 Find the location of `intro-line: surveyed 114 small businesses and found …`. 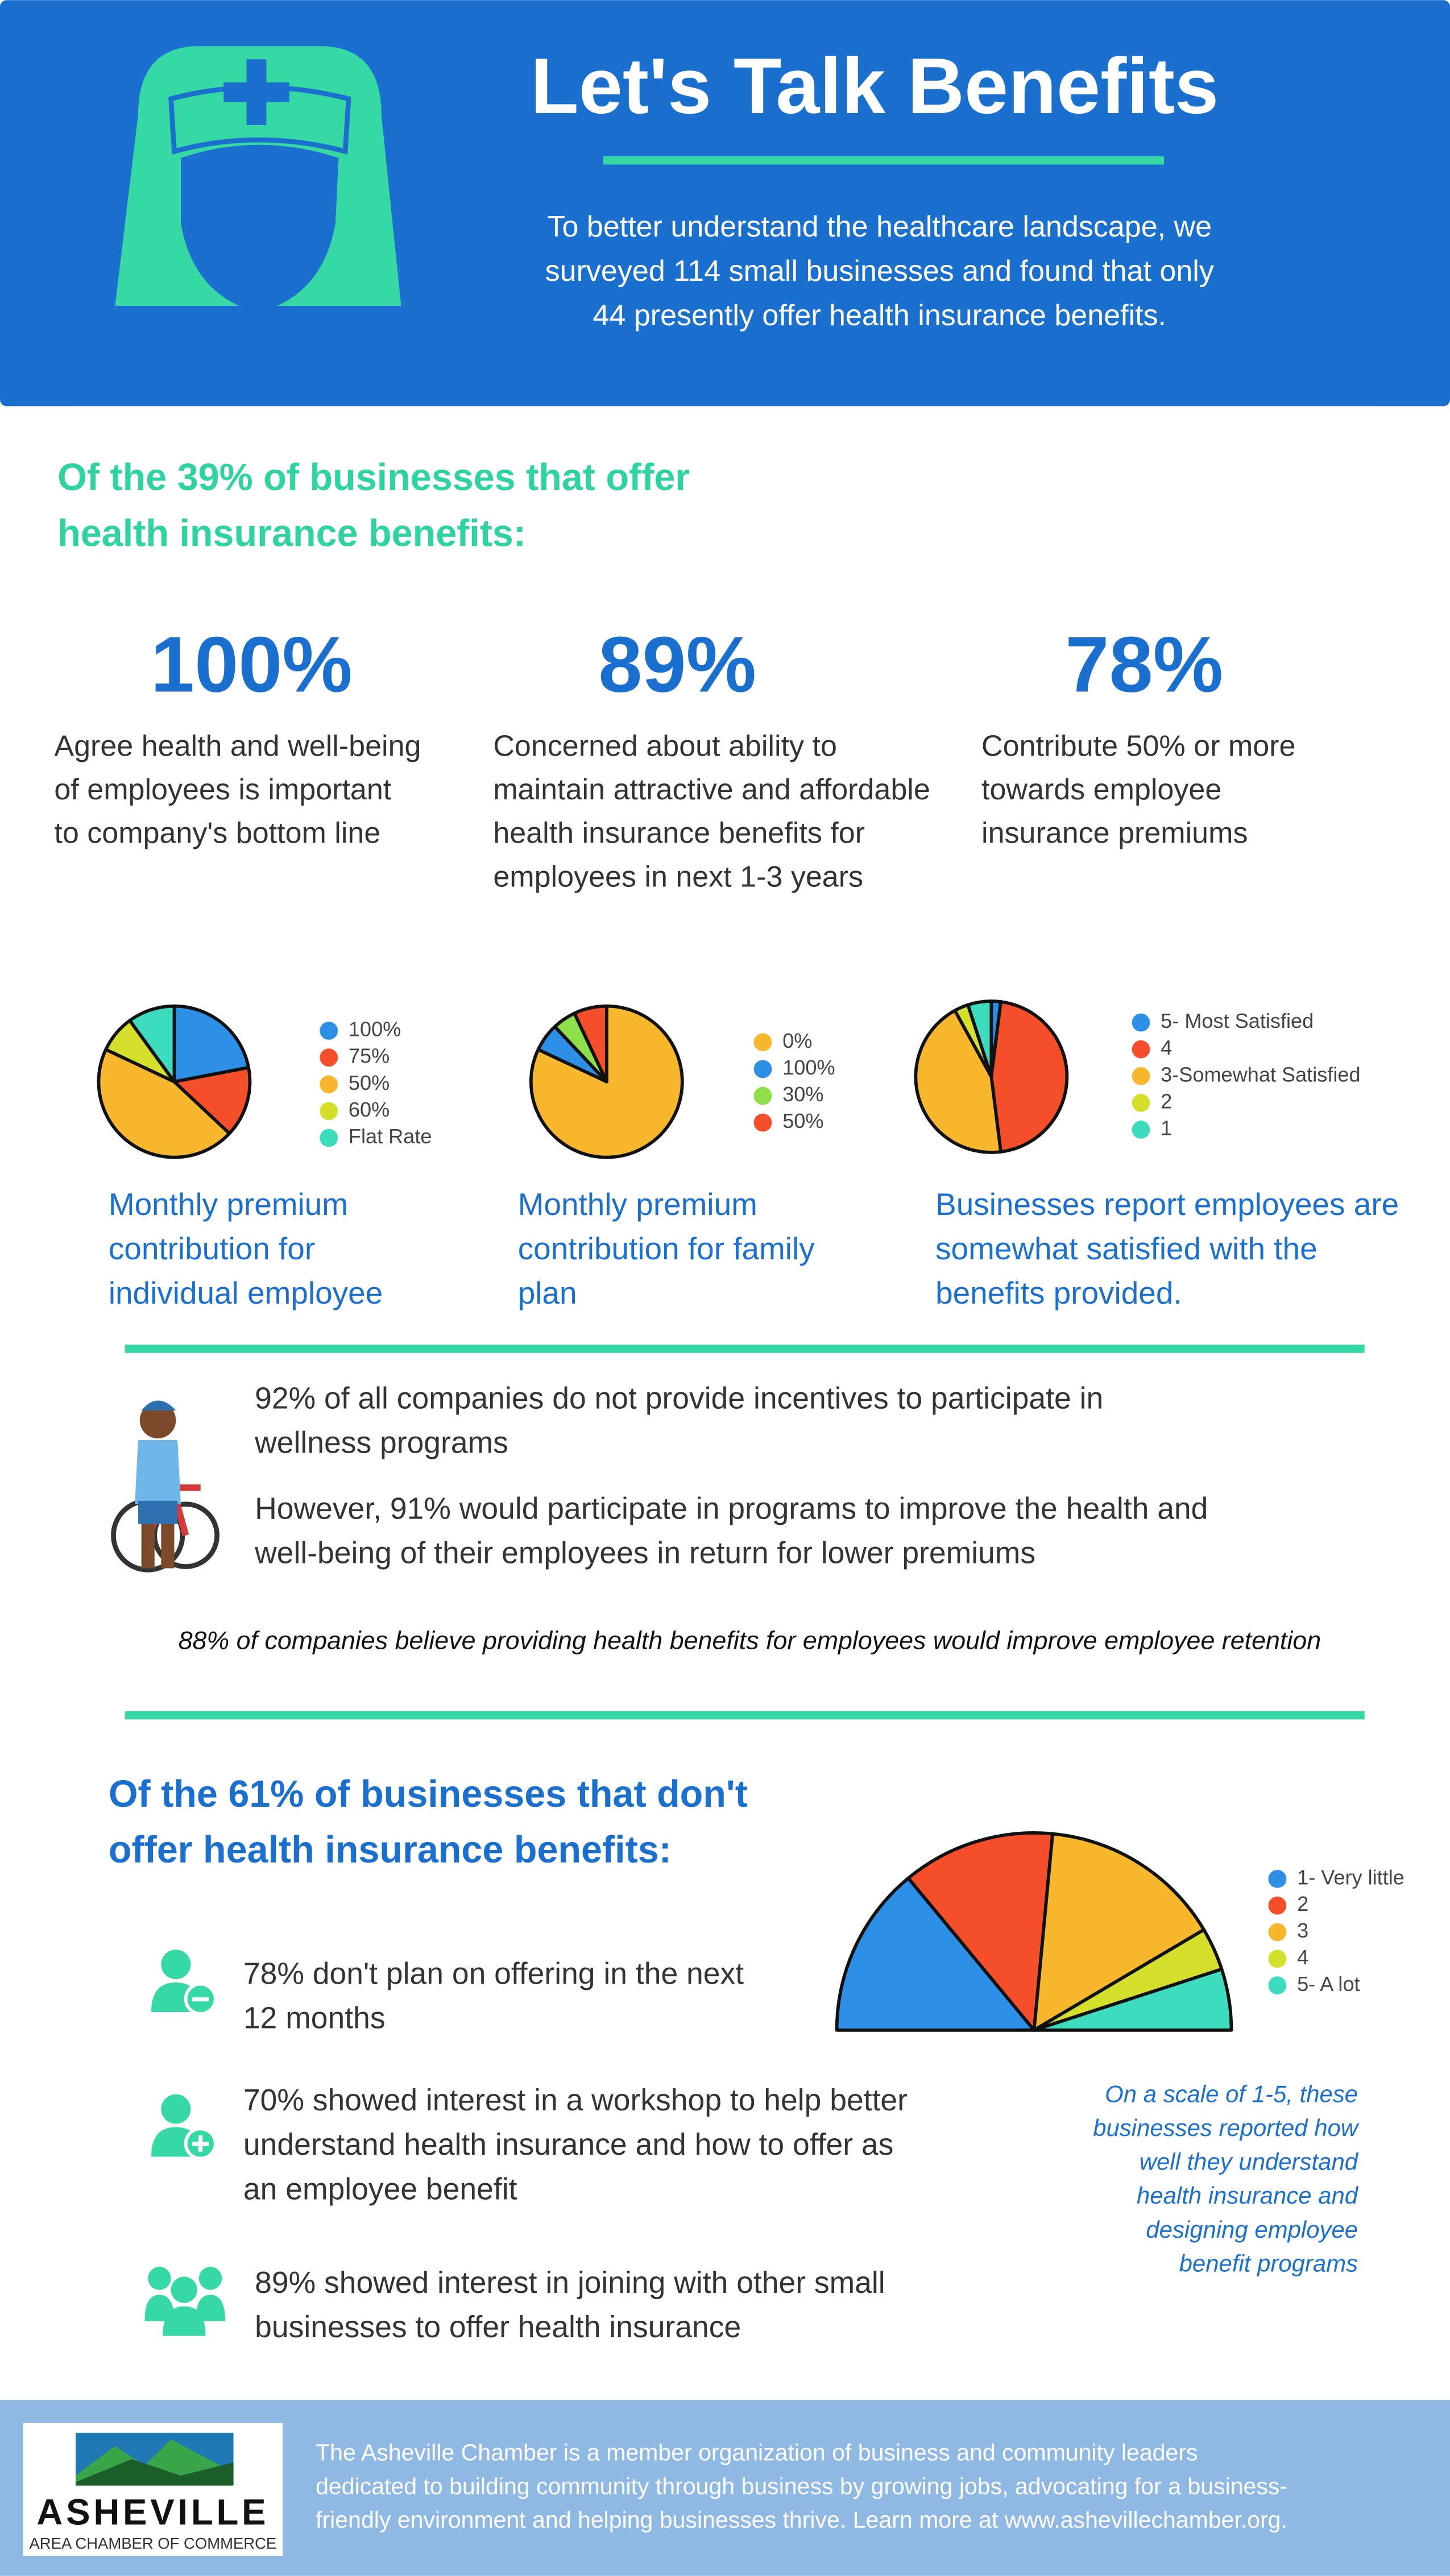

intro-line: surveyed 114 small businesses and found … is located at coordinates (879, 271).